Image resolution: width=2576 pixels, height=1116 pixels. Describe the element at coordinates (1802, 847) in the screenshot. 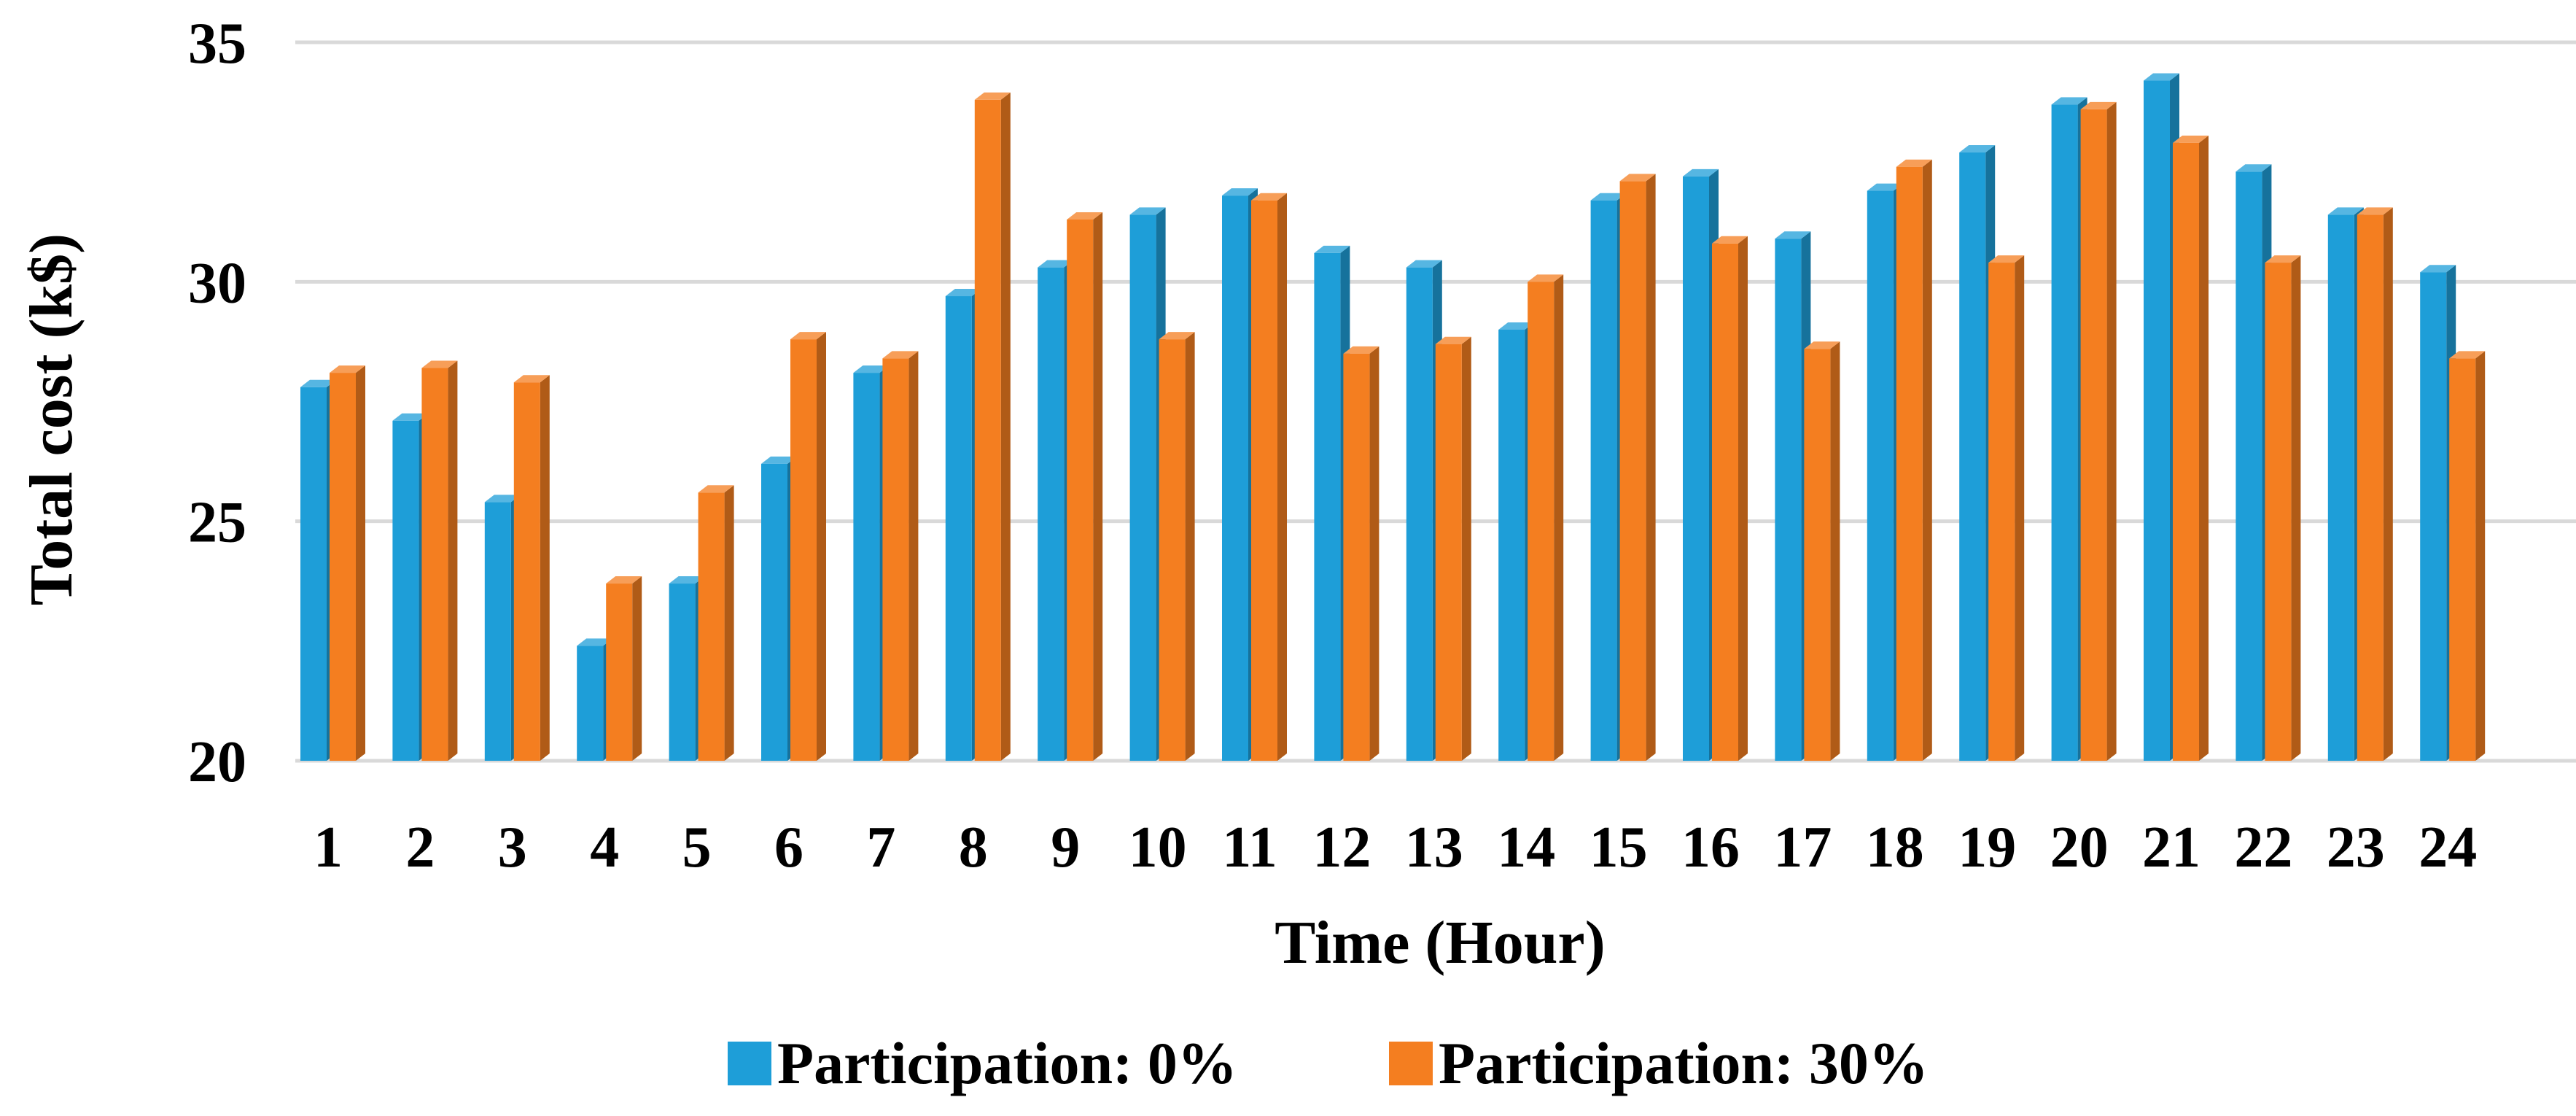

I see `x-tick-label: 17` at that location.